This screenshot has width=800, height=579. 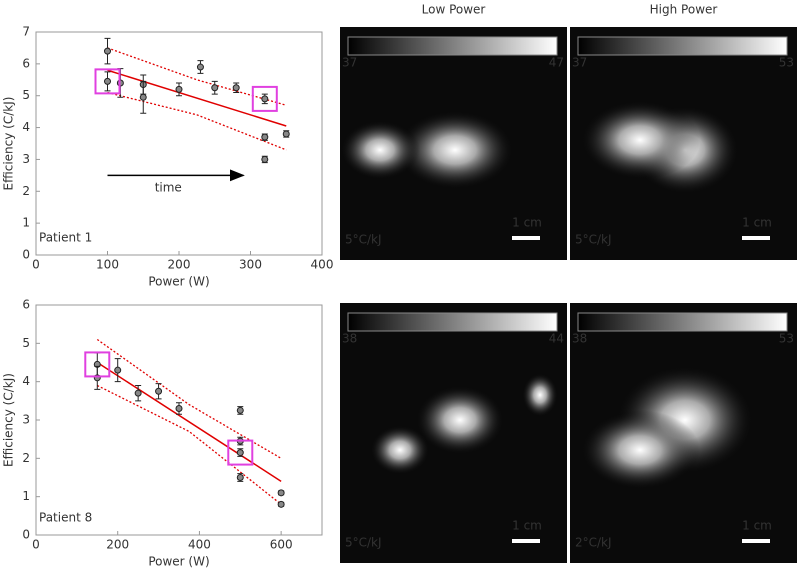 What do you see at coordinates (65, 238) in the screenshot?
I see `patient-label: Patient 1` at bounding box center [65, 238].